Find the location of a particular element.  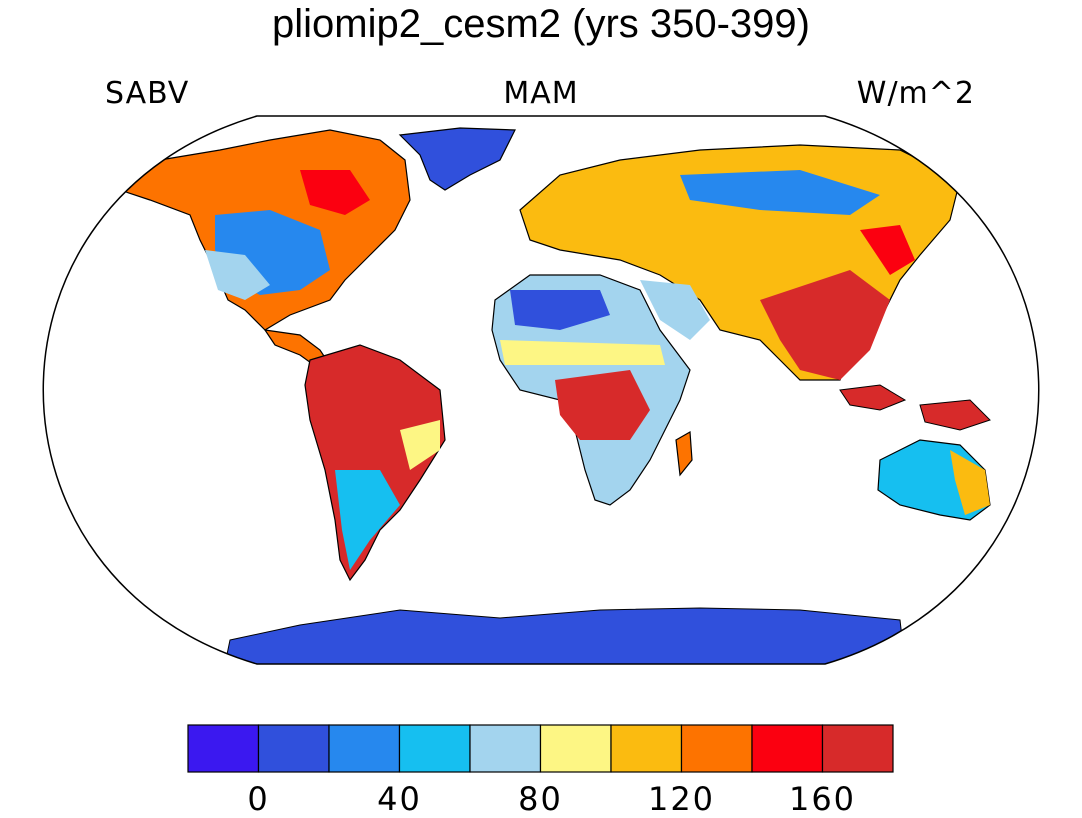

colorbar-tick-label: 120 is located at coordinates (681, 799).